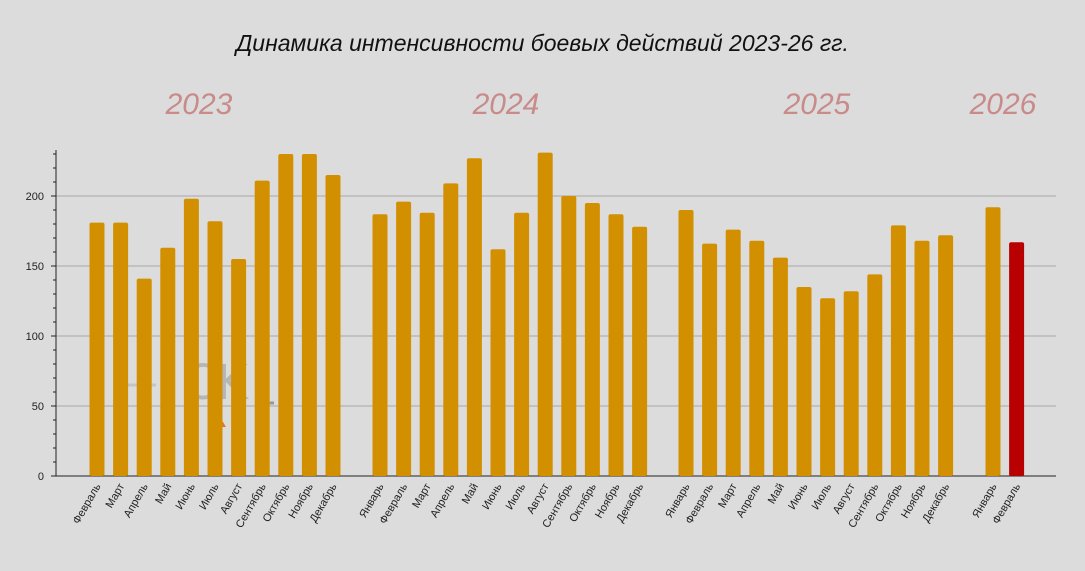 The image size is (1085, 571). What do you see at coordinates (35, 337) in the screenshot?
I see `y-tick-label: 100` at bounding box center [35, 337].